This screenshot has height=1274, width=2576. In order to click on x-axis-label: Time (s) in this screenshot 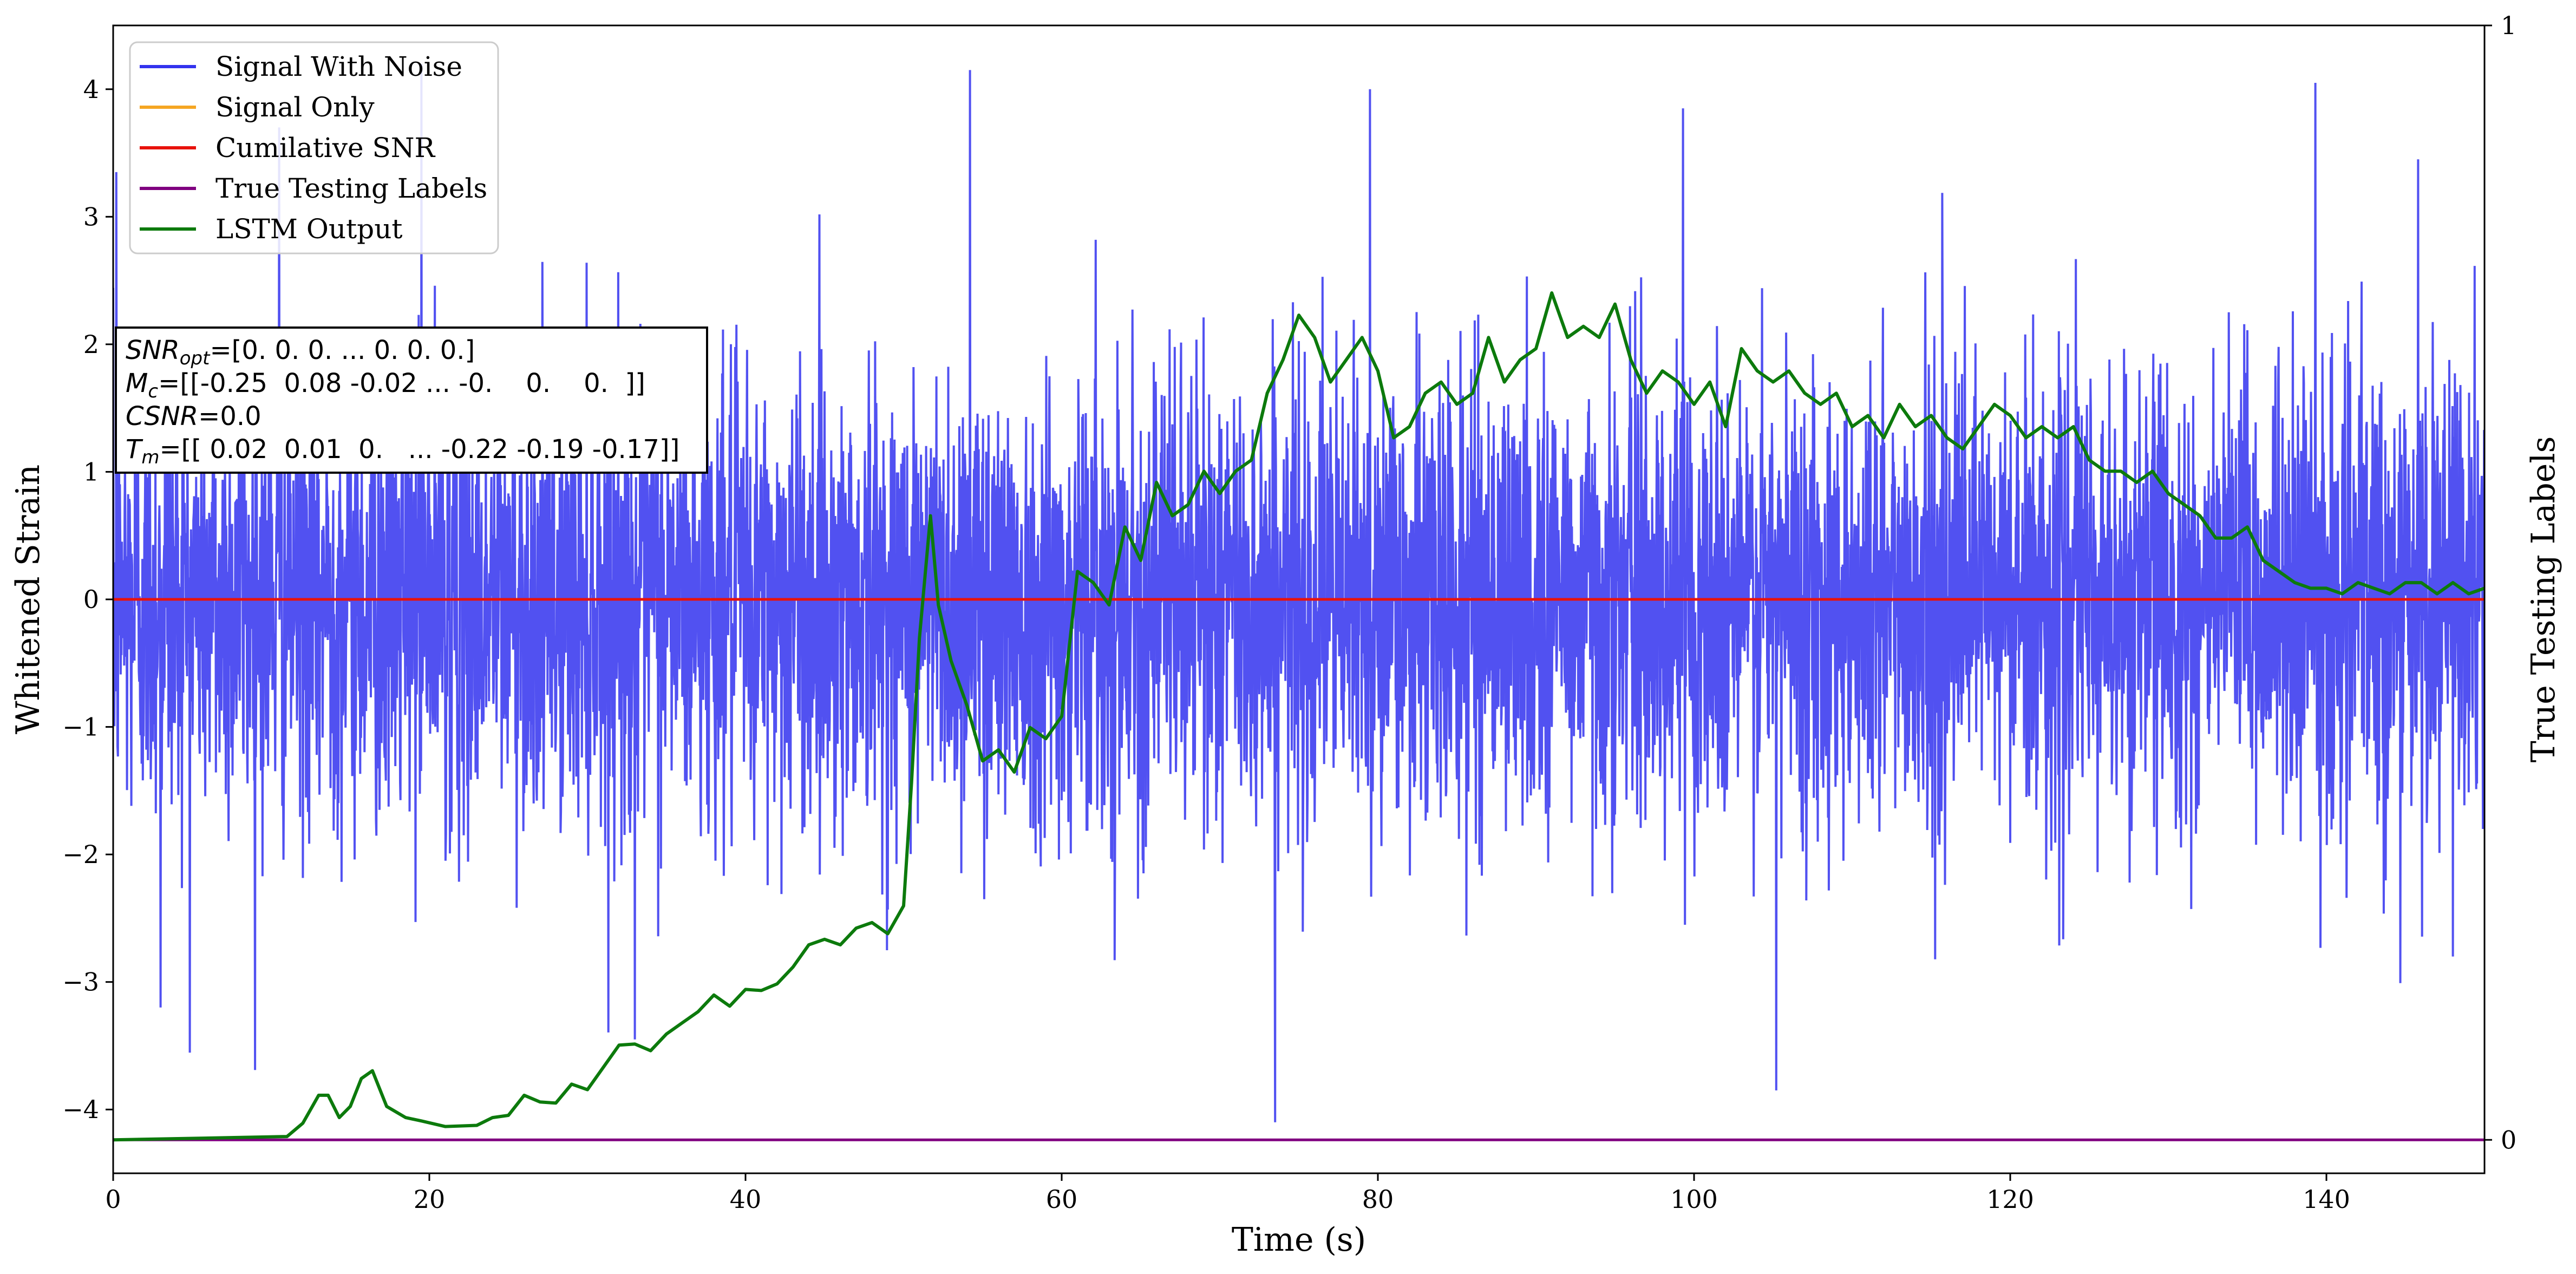, I will do `click(1299, 1240)`.